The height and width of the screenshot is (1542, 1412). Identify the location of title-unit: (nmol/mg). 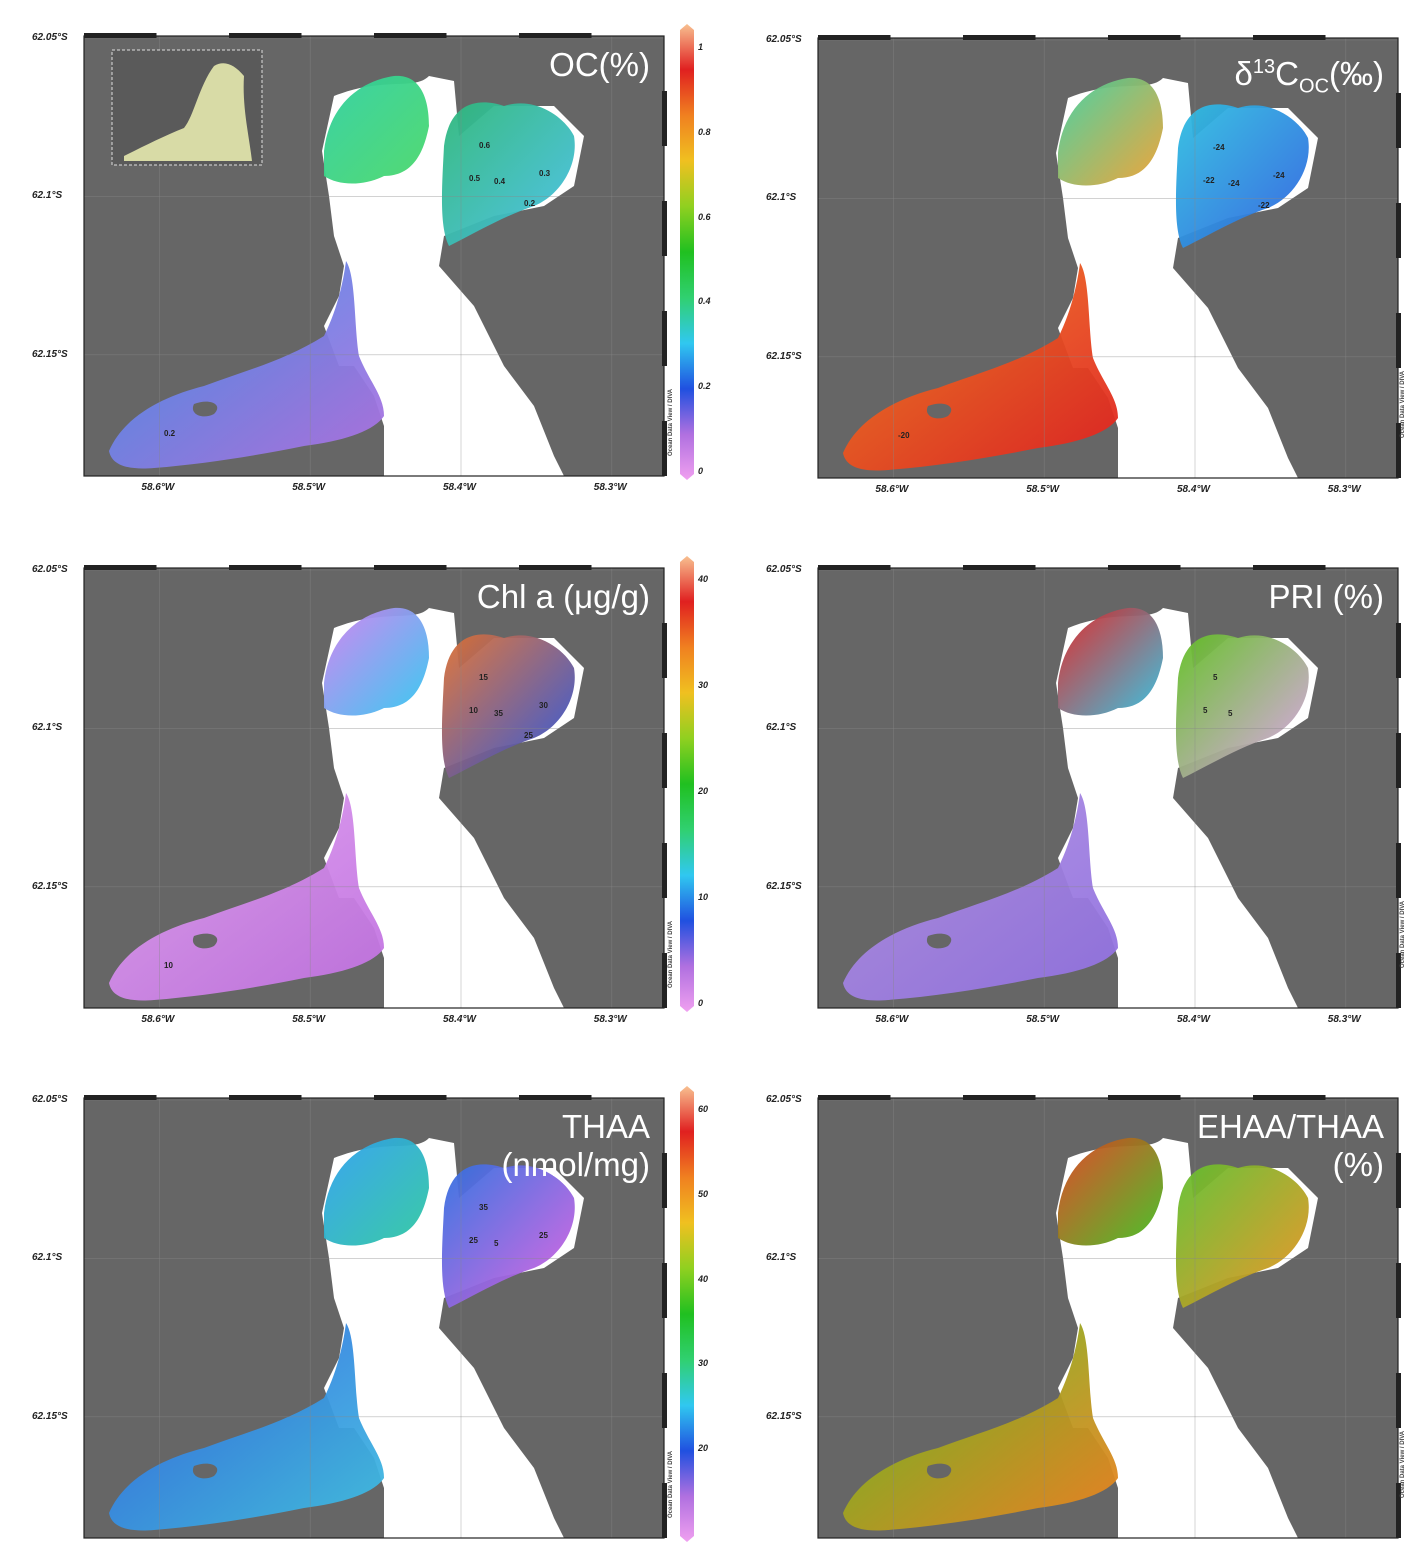
(575, 1164).